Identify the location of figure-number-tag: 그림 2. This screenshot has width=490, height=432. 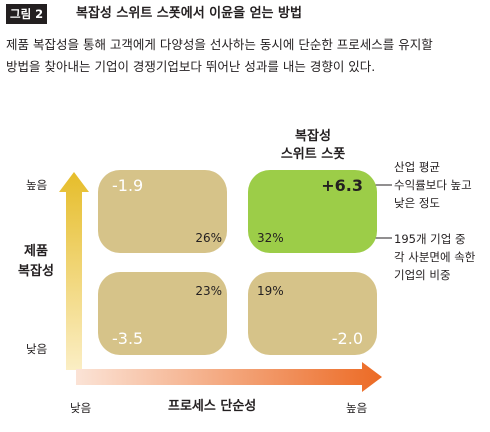
(27, 14).